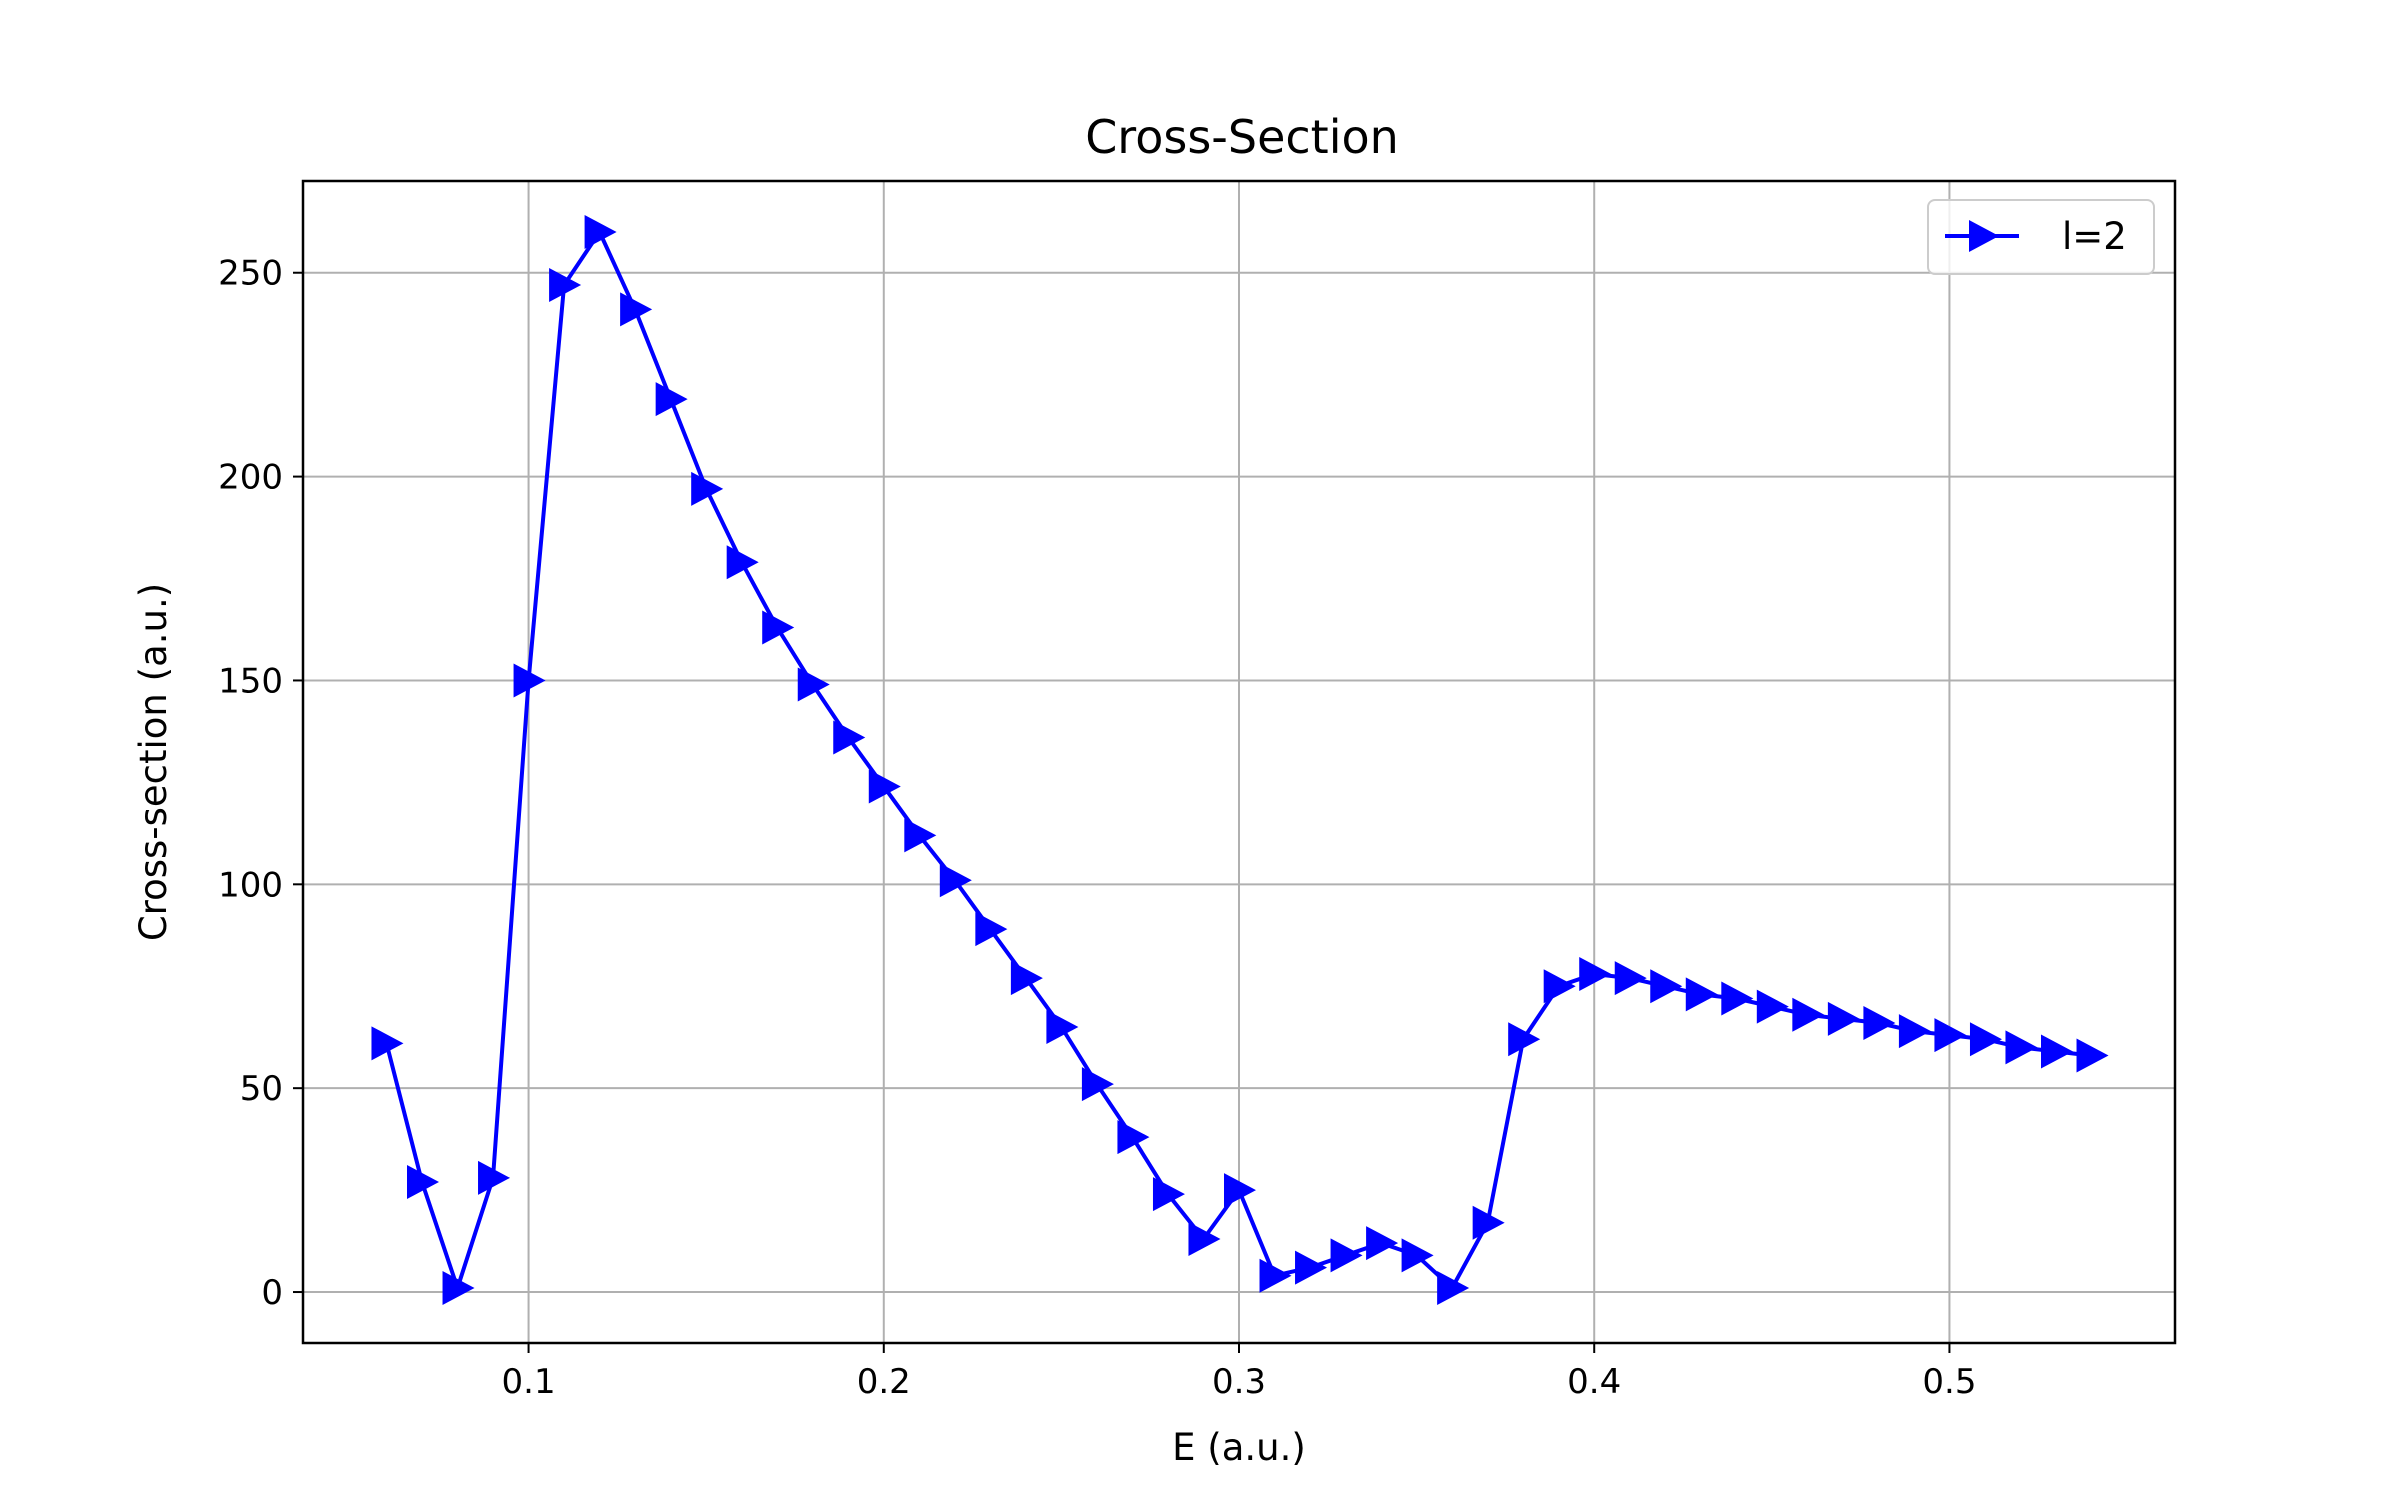  Describe the element at coordinates (1239, 1382) in the screenshot. I see `x-tick-label: 0.3` at that location.